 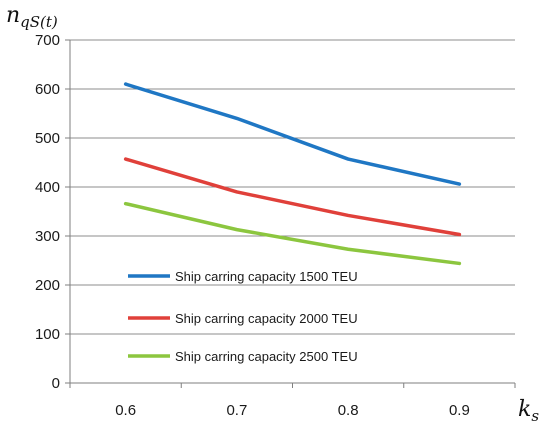 What do you see at coordinates (47, 40) in the screenshot?
I see `y-tick-label: 700` at bounding box center [47, 40].